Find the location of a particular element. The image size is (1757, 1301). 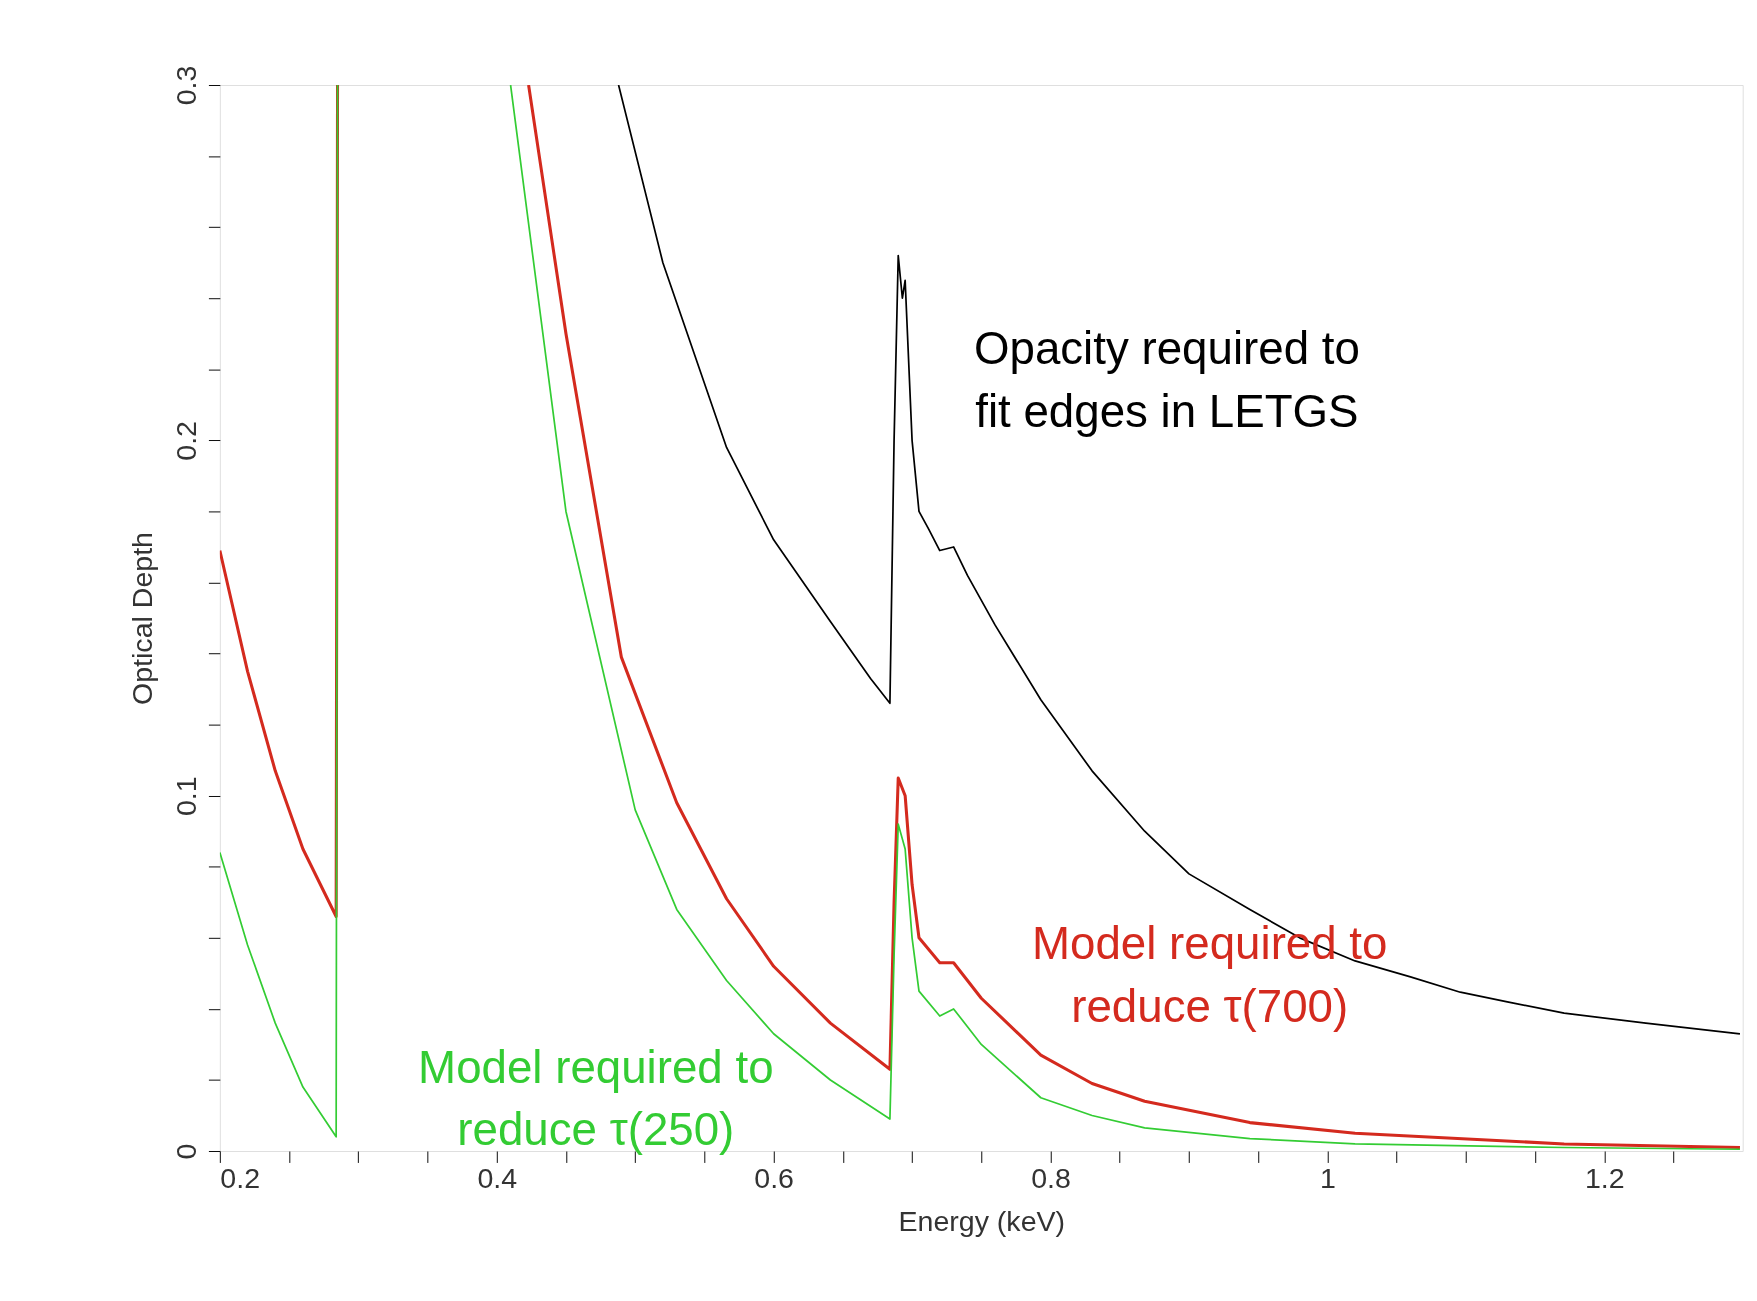

x-tick-label: 0.2 is located at coordinates (240, 1177).